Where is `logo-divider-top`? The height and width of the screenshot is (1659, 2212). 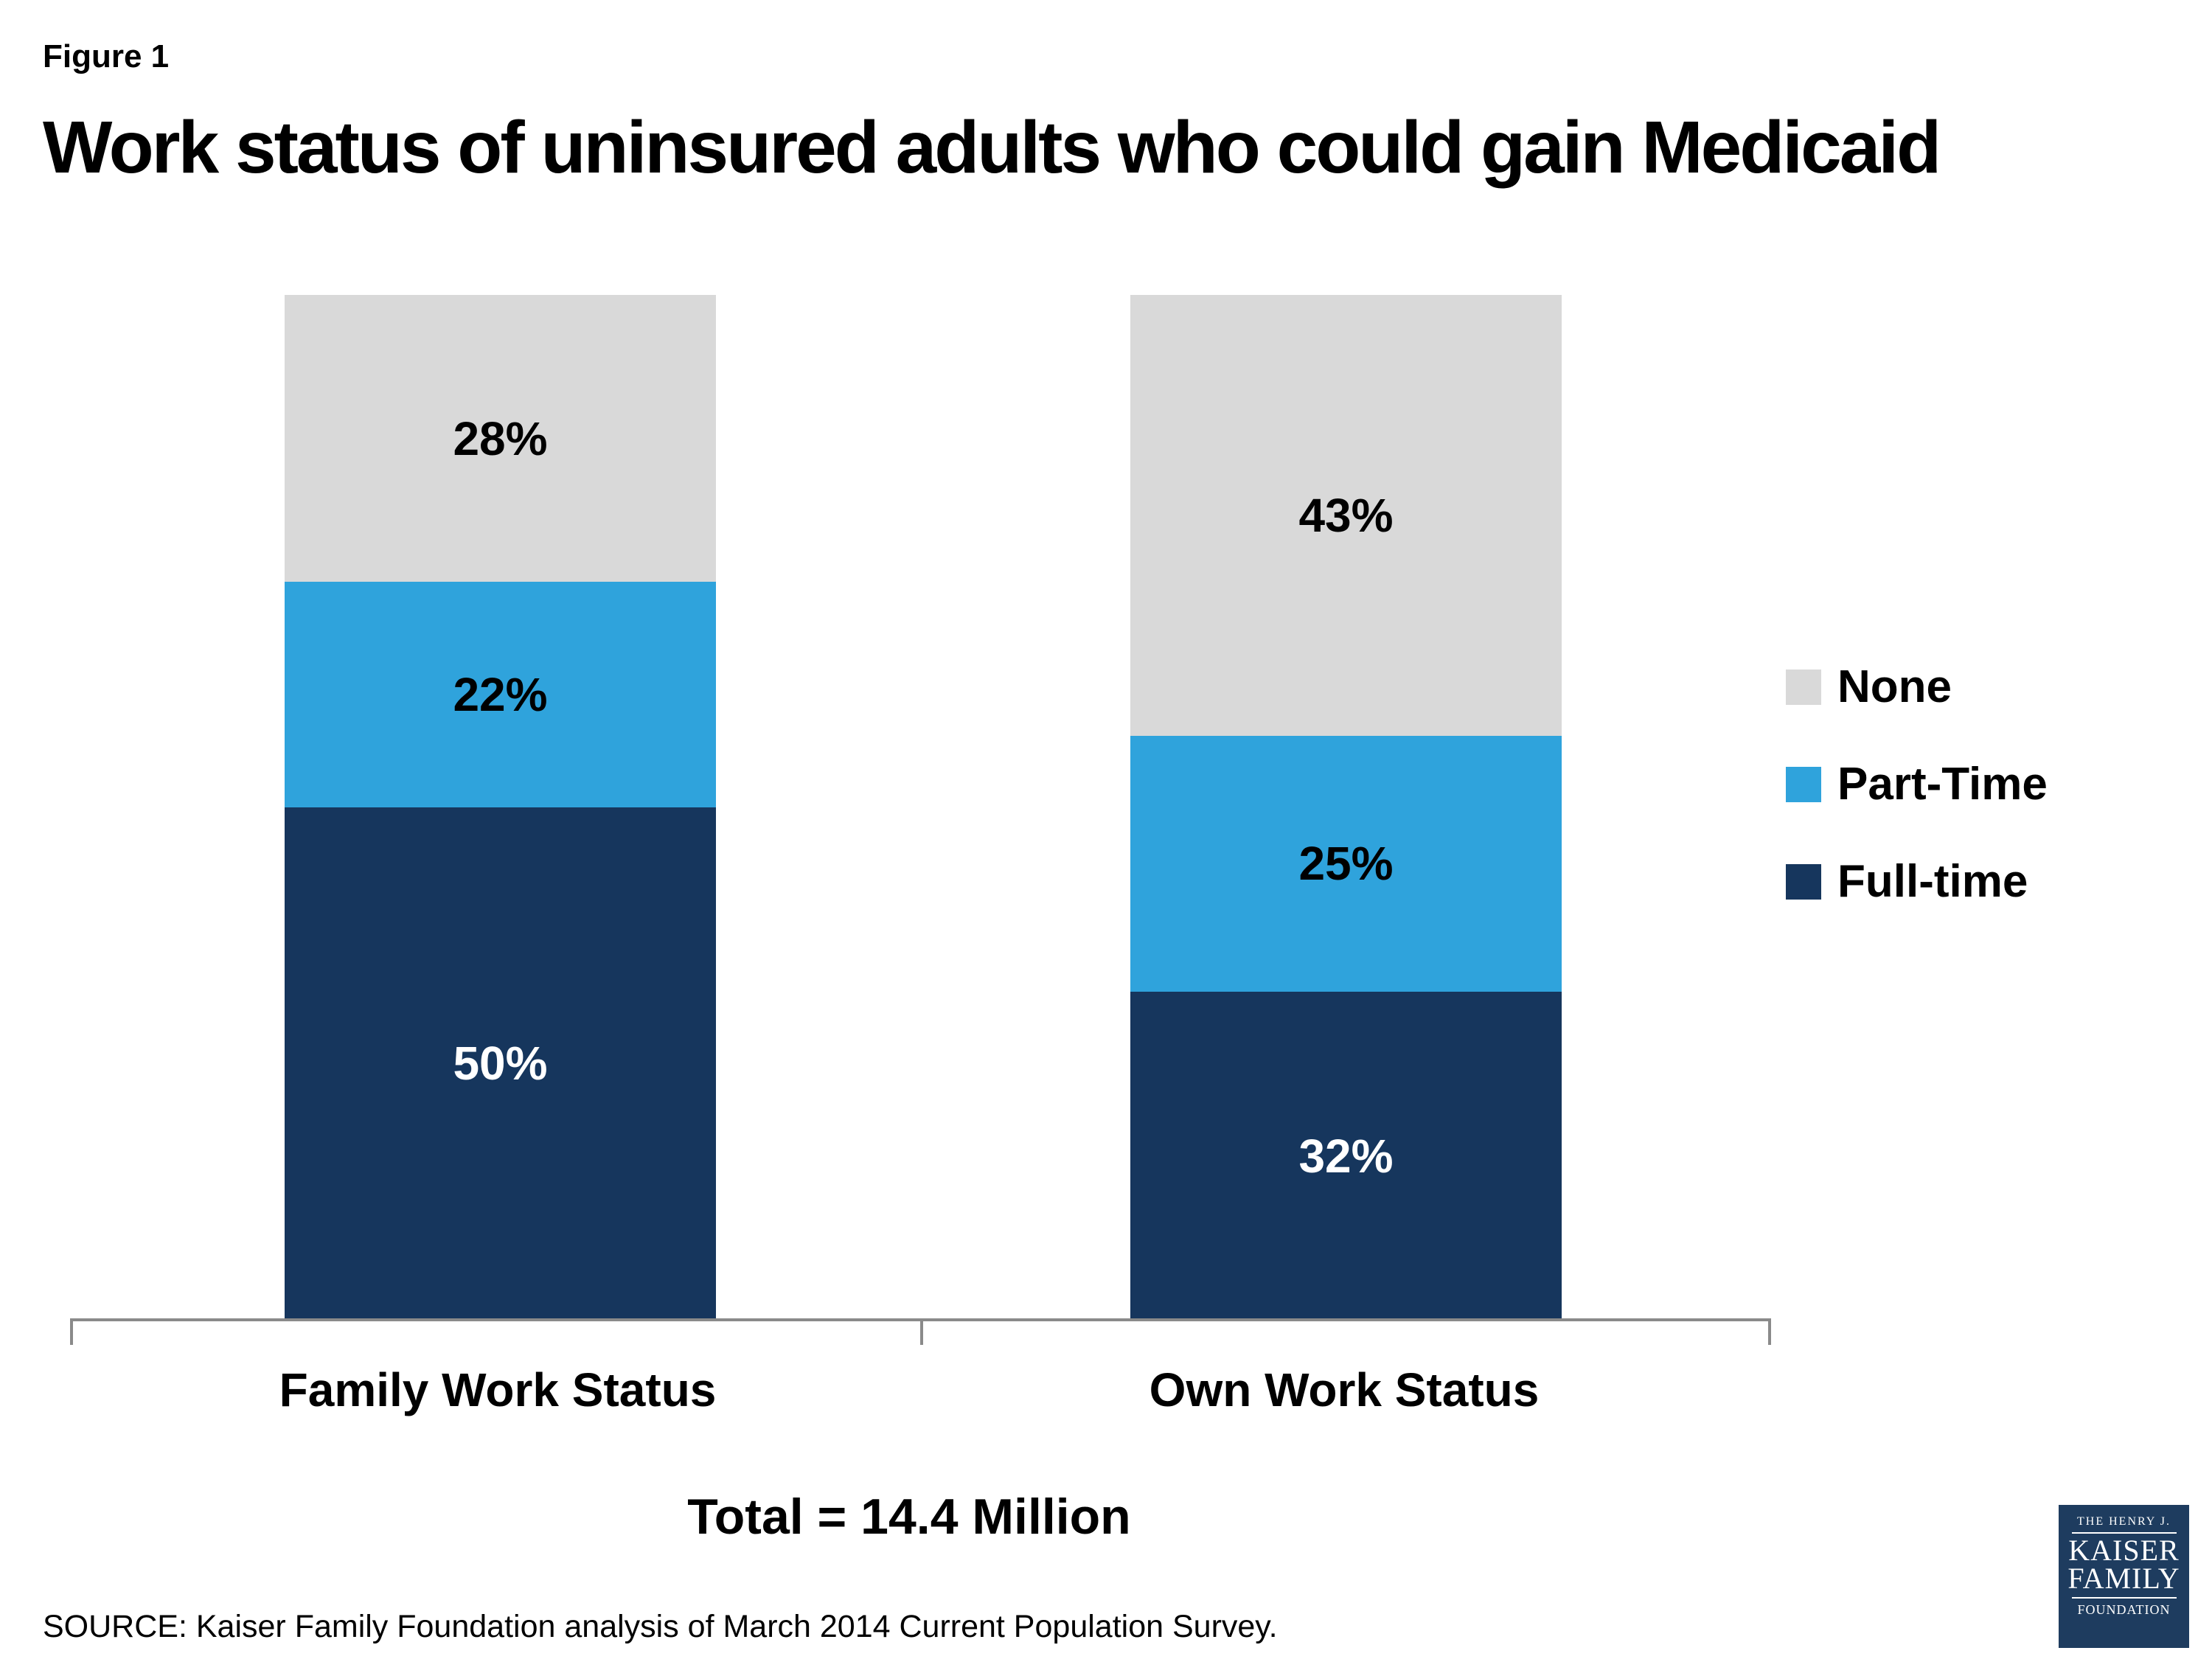 logo-divider-top is located at coordinates (2124, 1533).